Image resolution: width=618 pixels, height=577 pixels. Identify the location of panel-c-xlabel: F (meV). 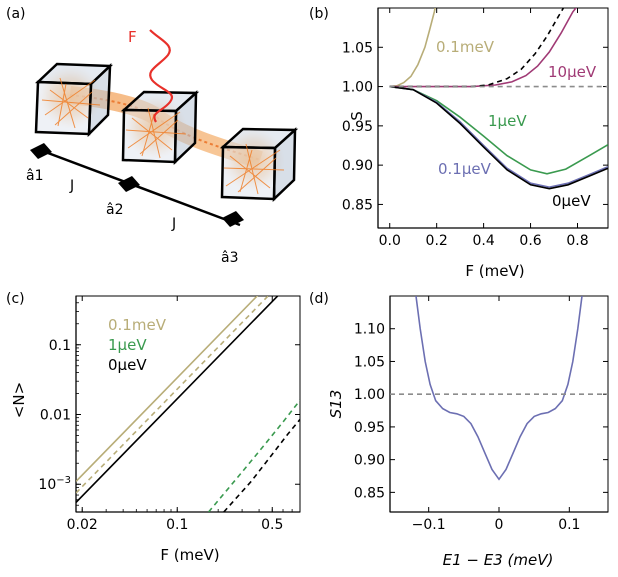
(189, 555).